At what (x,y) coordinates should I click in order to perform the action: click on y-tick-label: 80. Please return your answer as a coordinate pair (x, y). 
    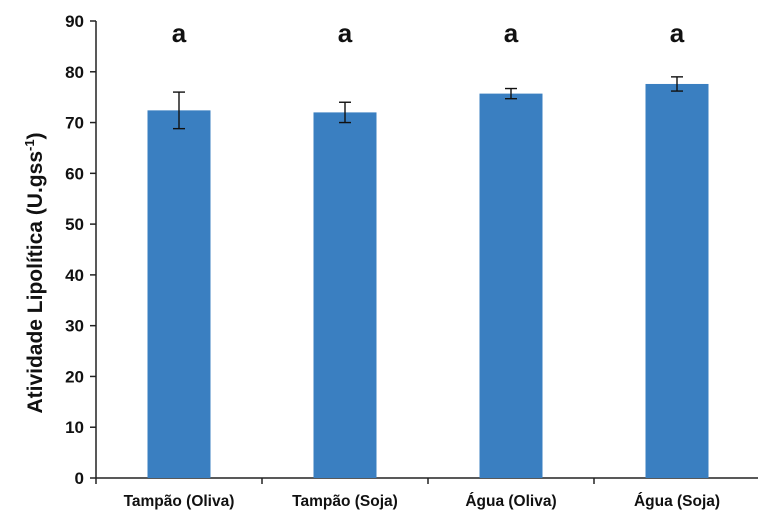
    Looking at the image, I should click on (74, 72).